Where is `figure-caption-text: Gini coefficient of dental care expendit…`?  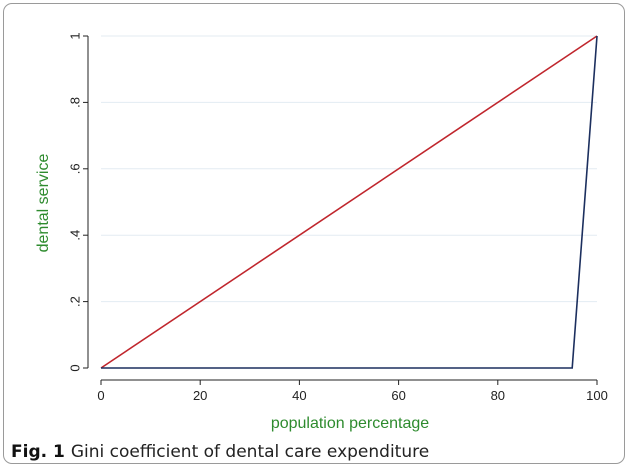
figure-caption-text: Gini coefficient of dental care expendit… is located at coordinates (250, 452).